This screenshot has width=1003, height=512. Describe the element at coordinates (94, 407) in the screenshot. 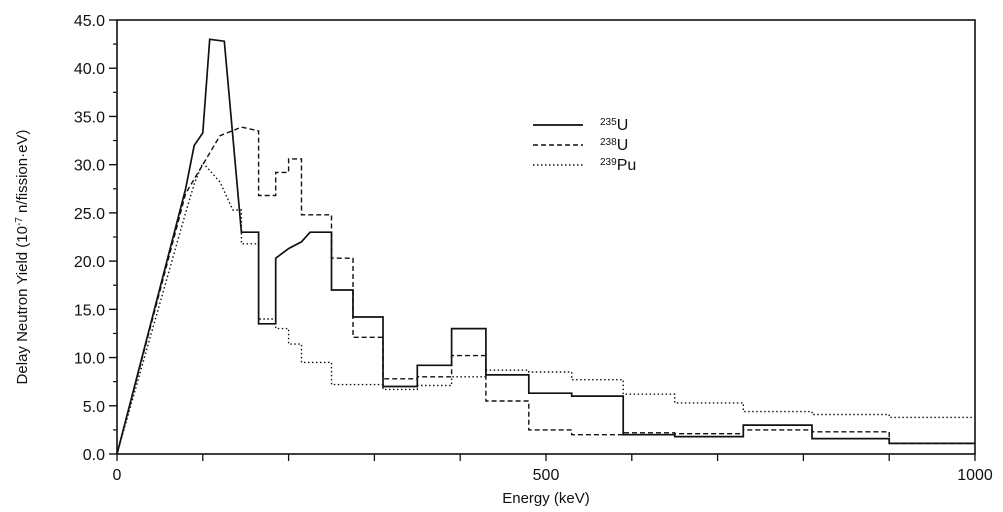

I see `y-tick-label: 5.0` at that location.